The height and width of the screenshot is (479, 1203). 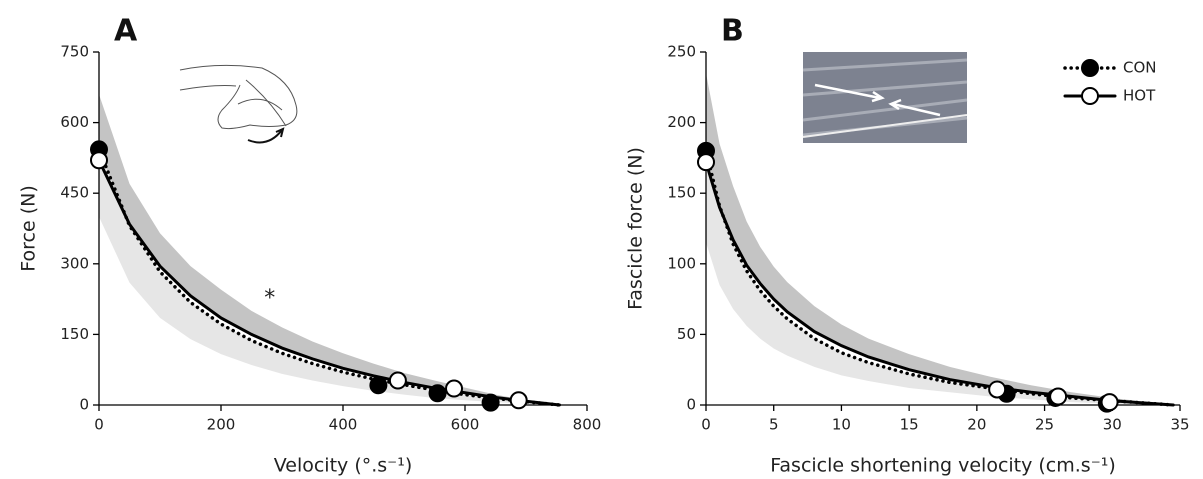 I want to click on ultrasound-image, so click(x=885, y=97).